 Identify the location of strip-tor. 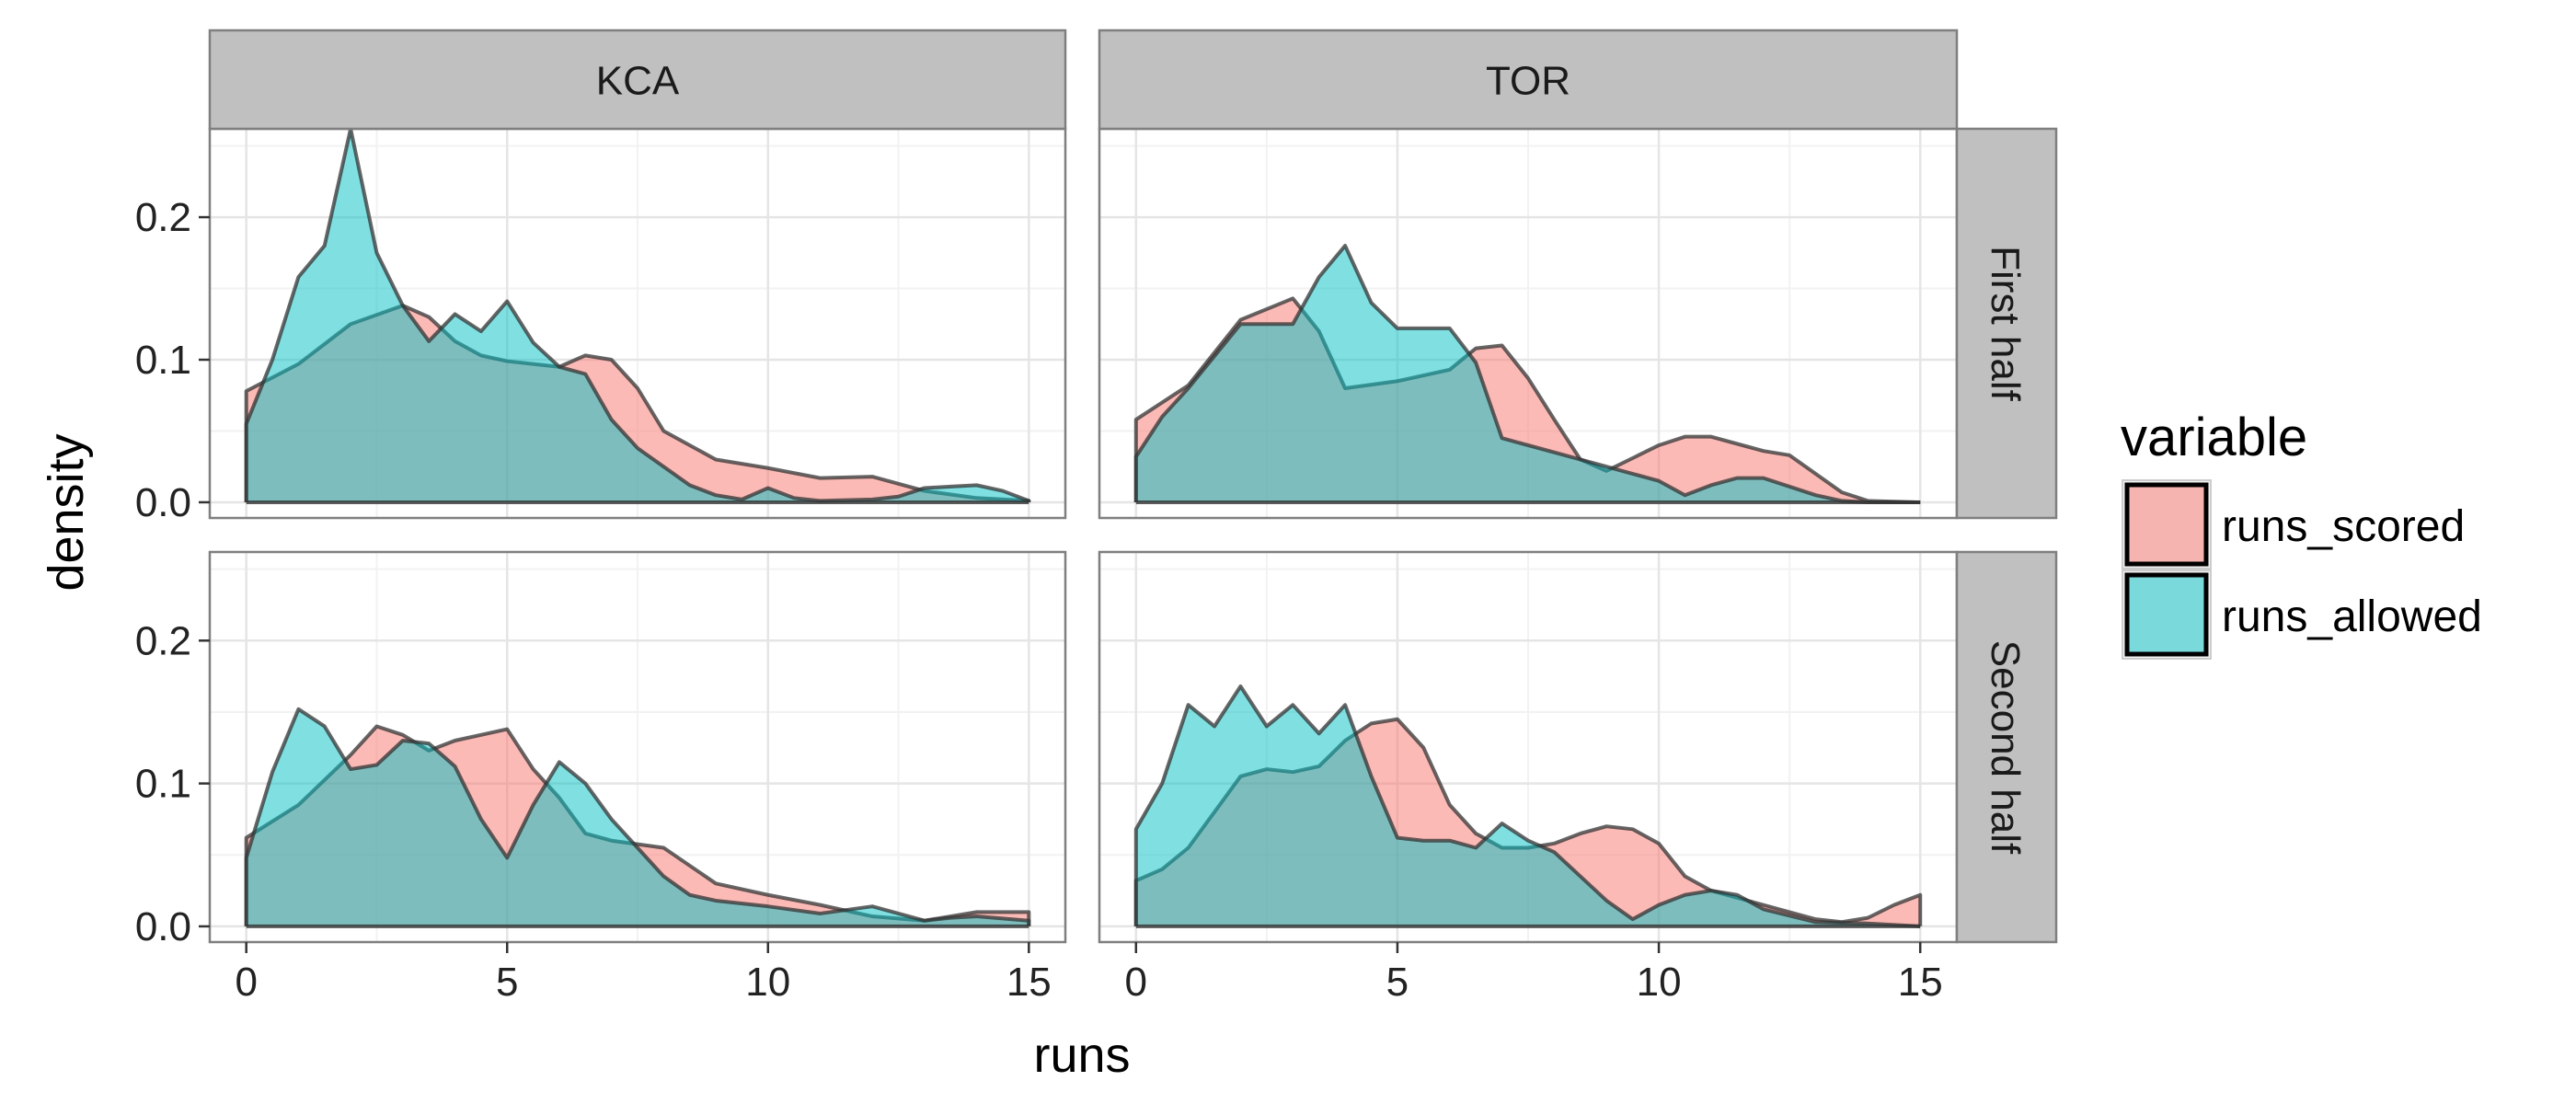
(1528, 80).